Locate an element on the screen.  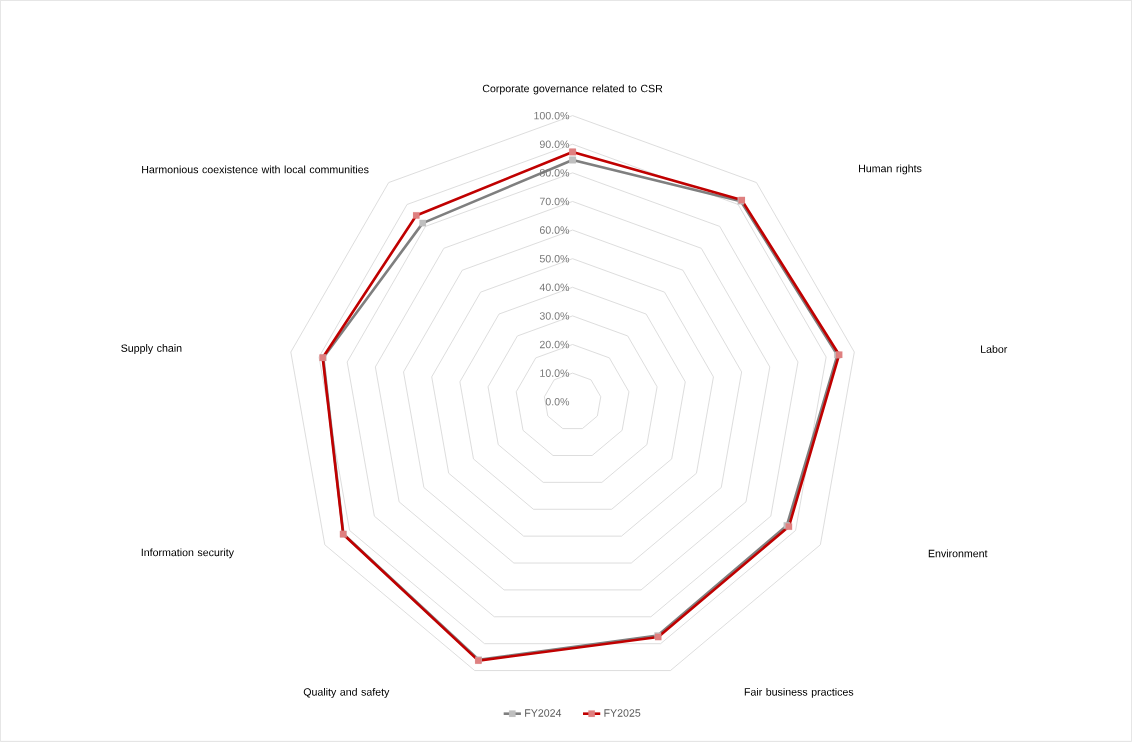
legend-label: FY2025 is located at coordinates (622, 713).